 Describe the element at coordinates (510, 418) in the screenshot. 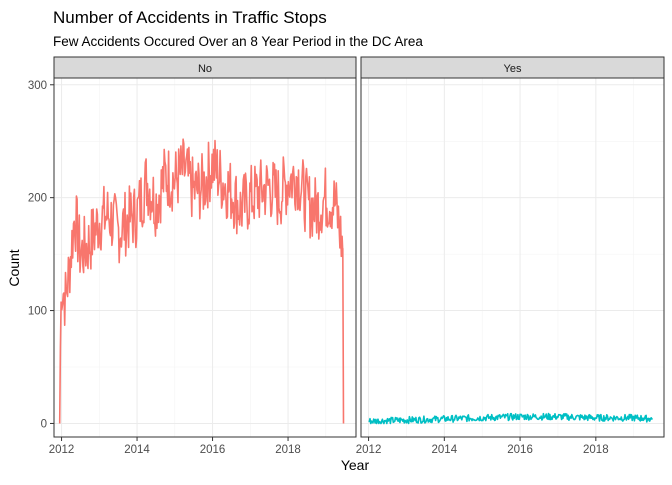

I see `series-line-yes` at that location.